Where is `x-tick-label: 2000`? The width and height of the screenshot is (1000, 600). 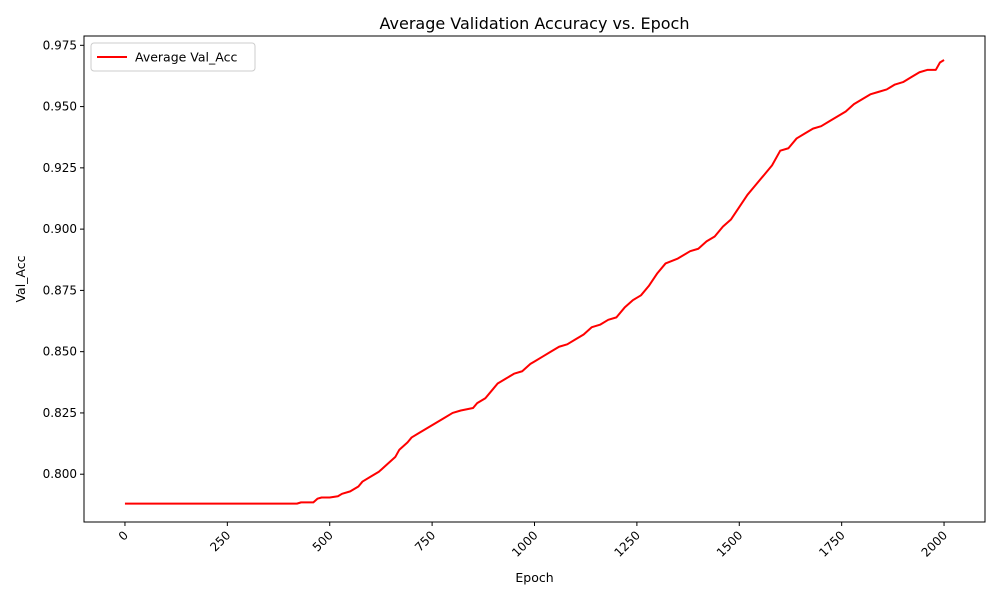 x-tick-label: 2000 is located at coordinates (934, 543).